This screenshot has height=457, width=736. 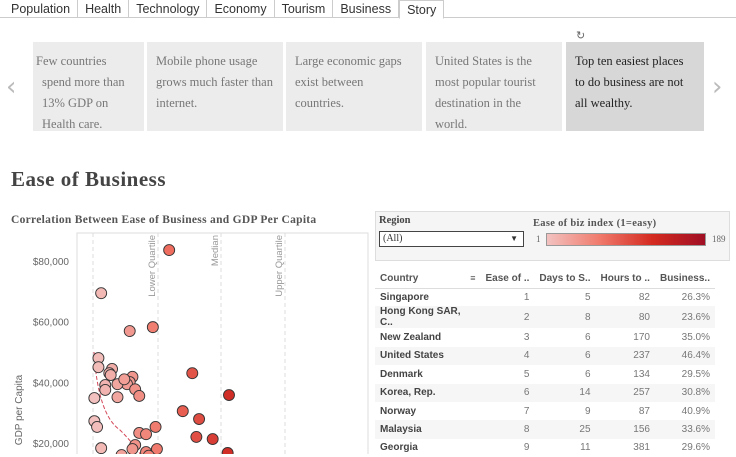 What do you see at coordinates (684, 392) in the screenshot?
I see `table-cell: 30.8%` at bounding box center [684, 392].